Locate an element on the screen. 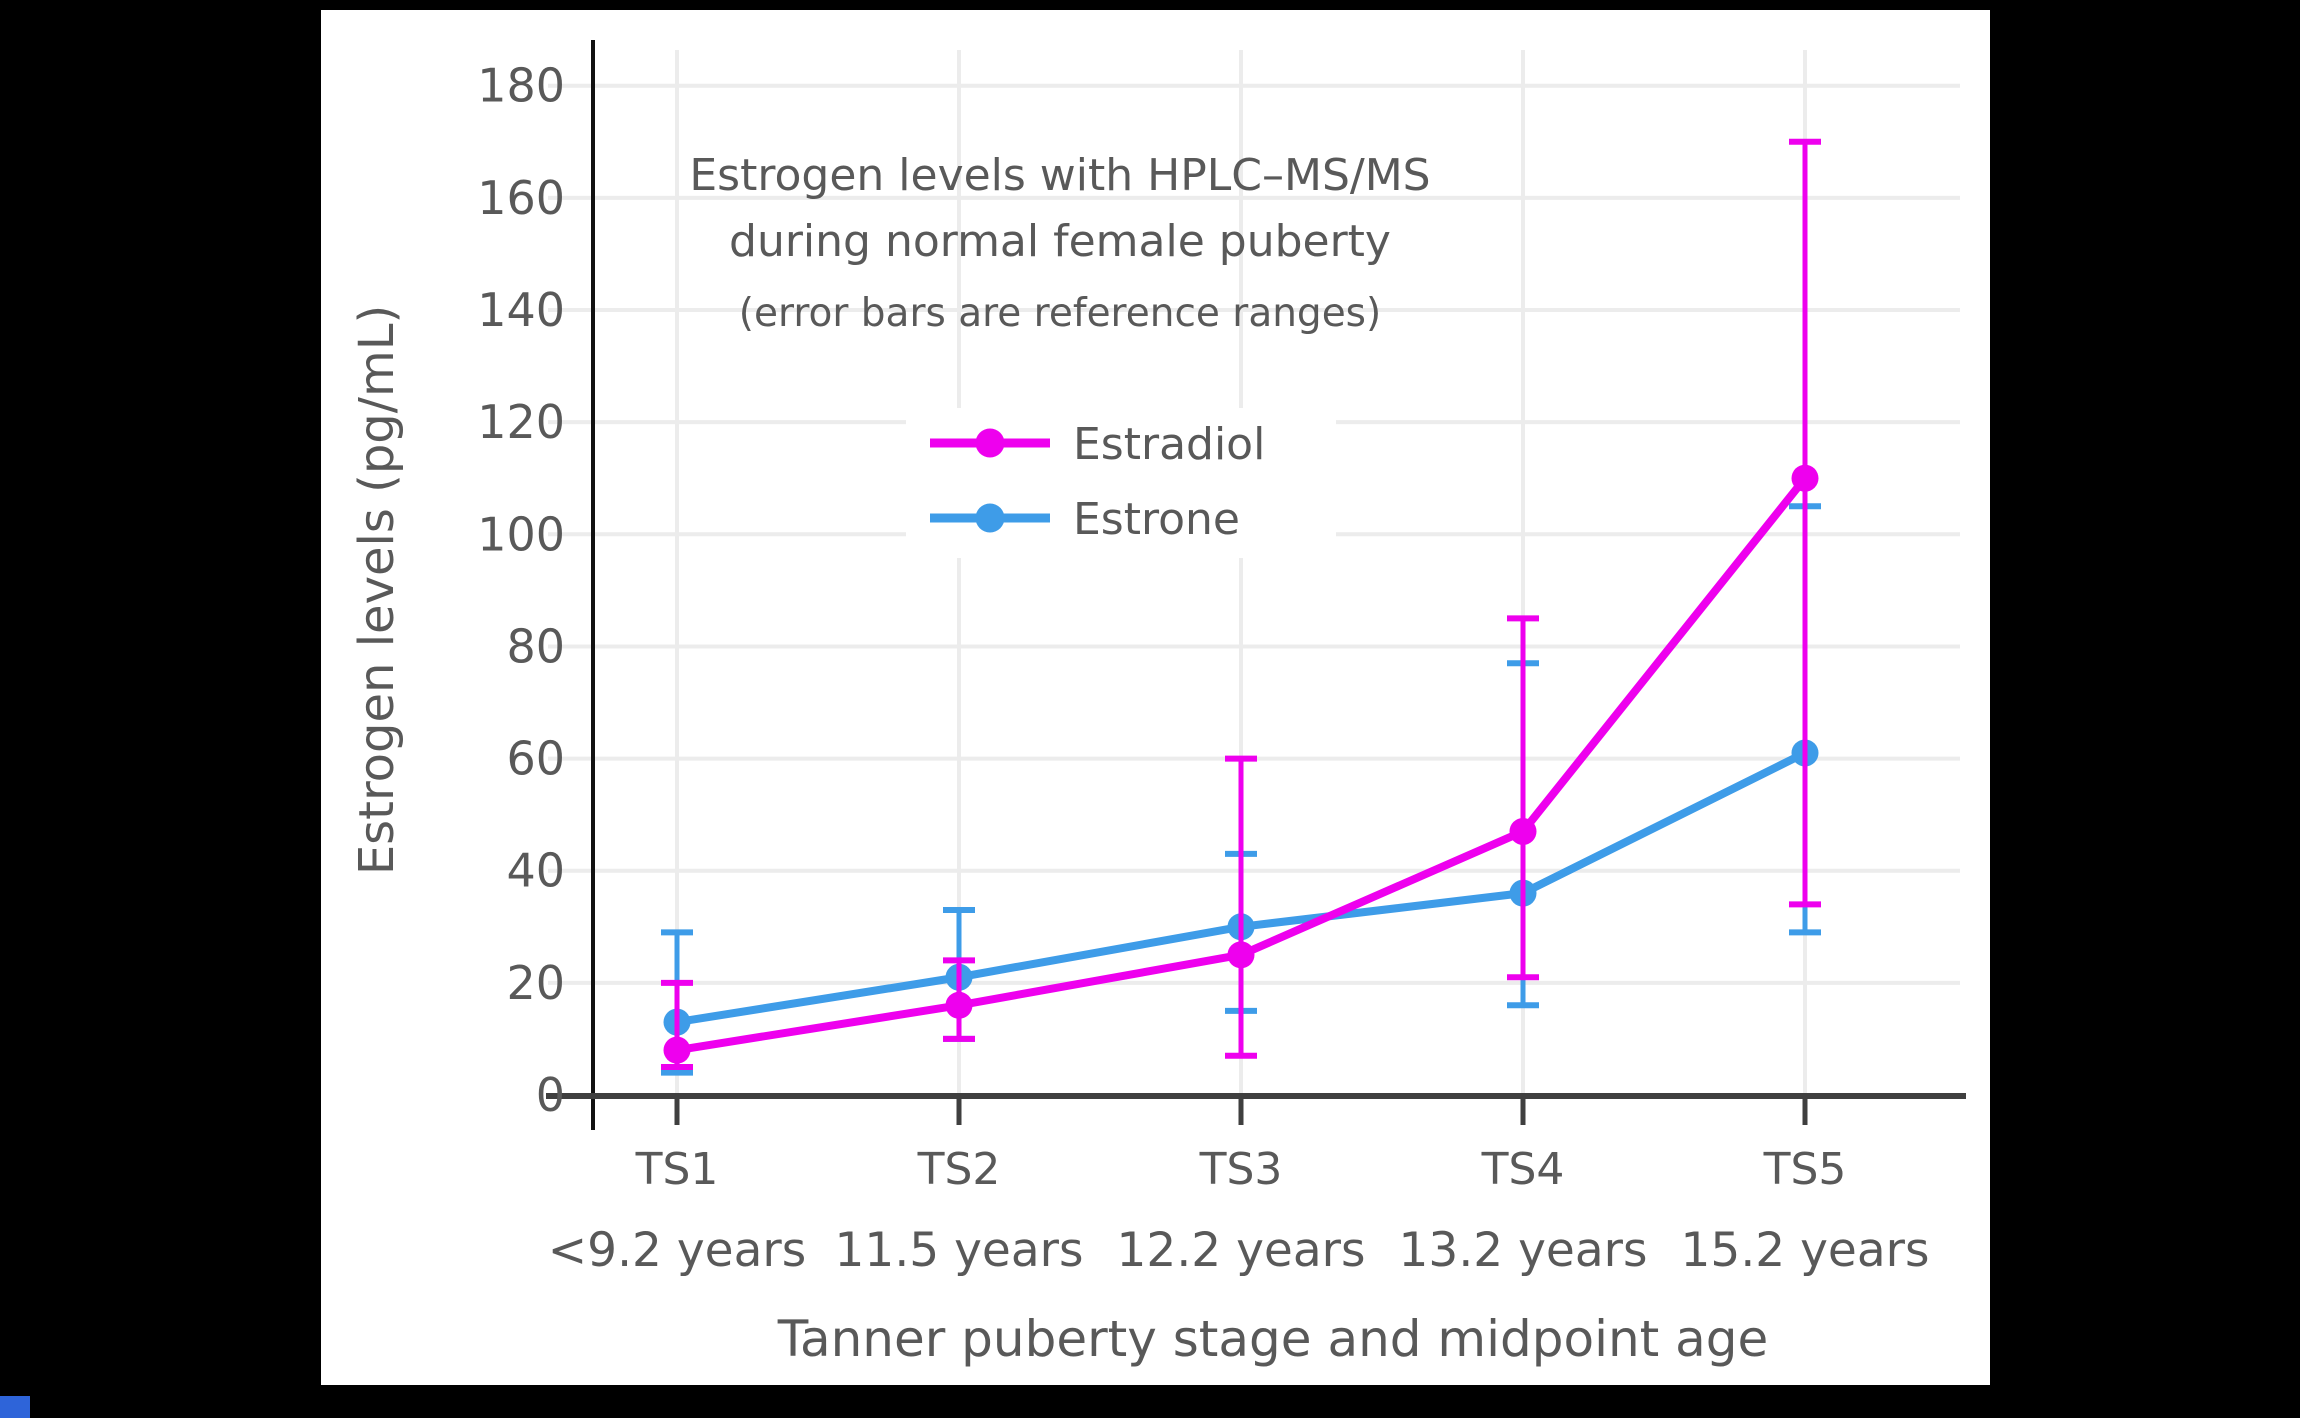 Image resolution: width=2300 pixels, height=1418 pixels. y-tick-label: 140 is located at coordinates (521, 310).